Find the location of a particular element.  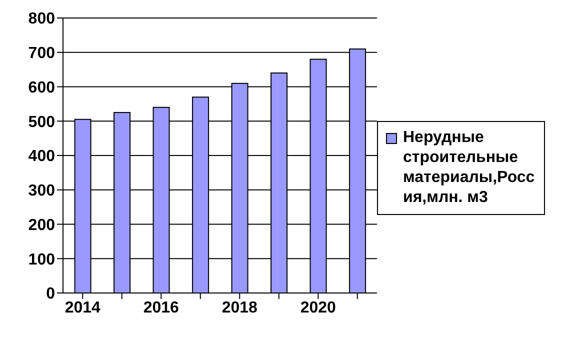

legend-label: Нерудные строительные материалы,Россия,млн. м3 is located at coordinates (469, 168).